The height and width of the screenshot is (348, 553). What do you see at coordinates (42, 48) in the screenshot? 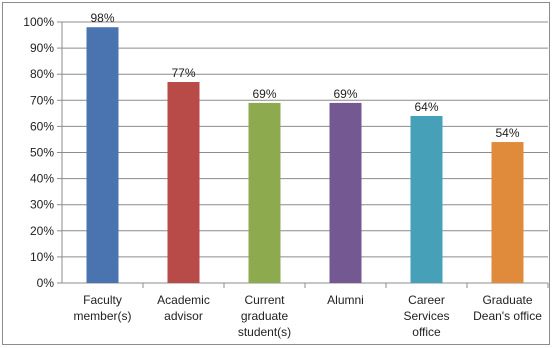
I see `y-tick-label: 90%` at bounding box center [42, 48].